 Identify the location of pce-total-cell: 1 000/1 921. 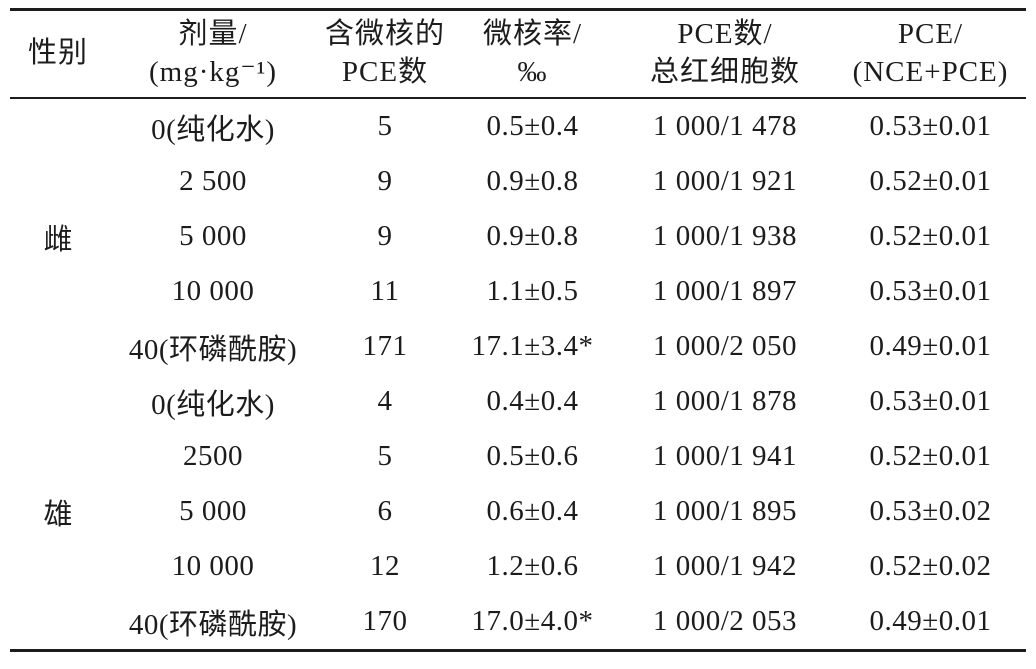
(725, 181).